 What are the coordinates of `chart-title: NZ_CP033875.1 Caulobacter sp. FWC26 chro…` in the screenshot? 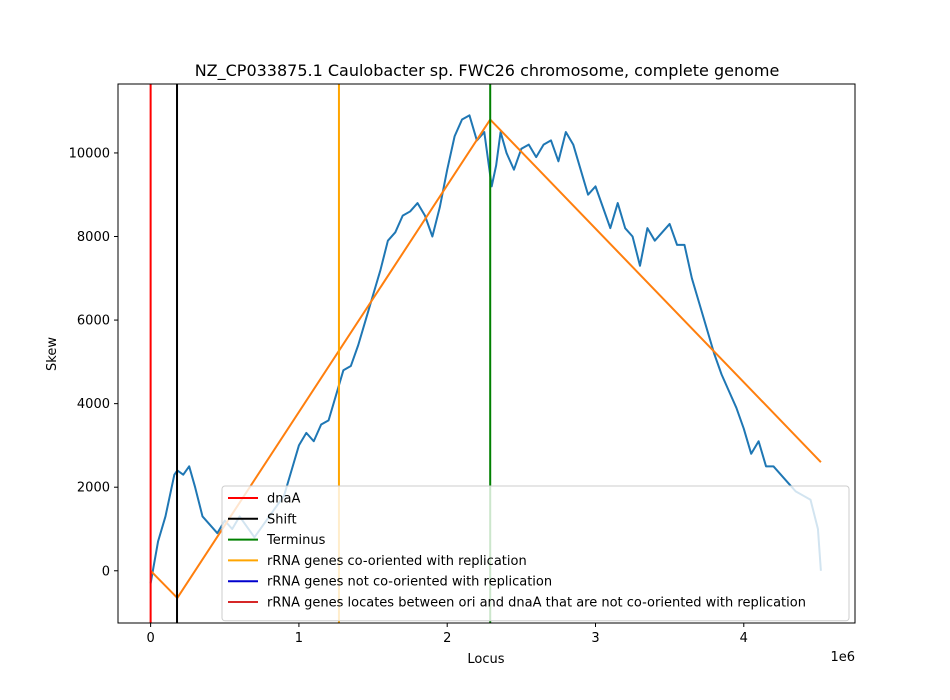 It's located at (487, 71).